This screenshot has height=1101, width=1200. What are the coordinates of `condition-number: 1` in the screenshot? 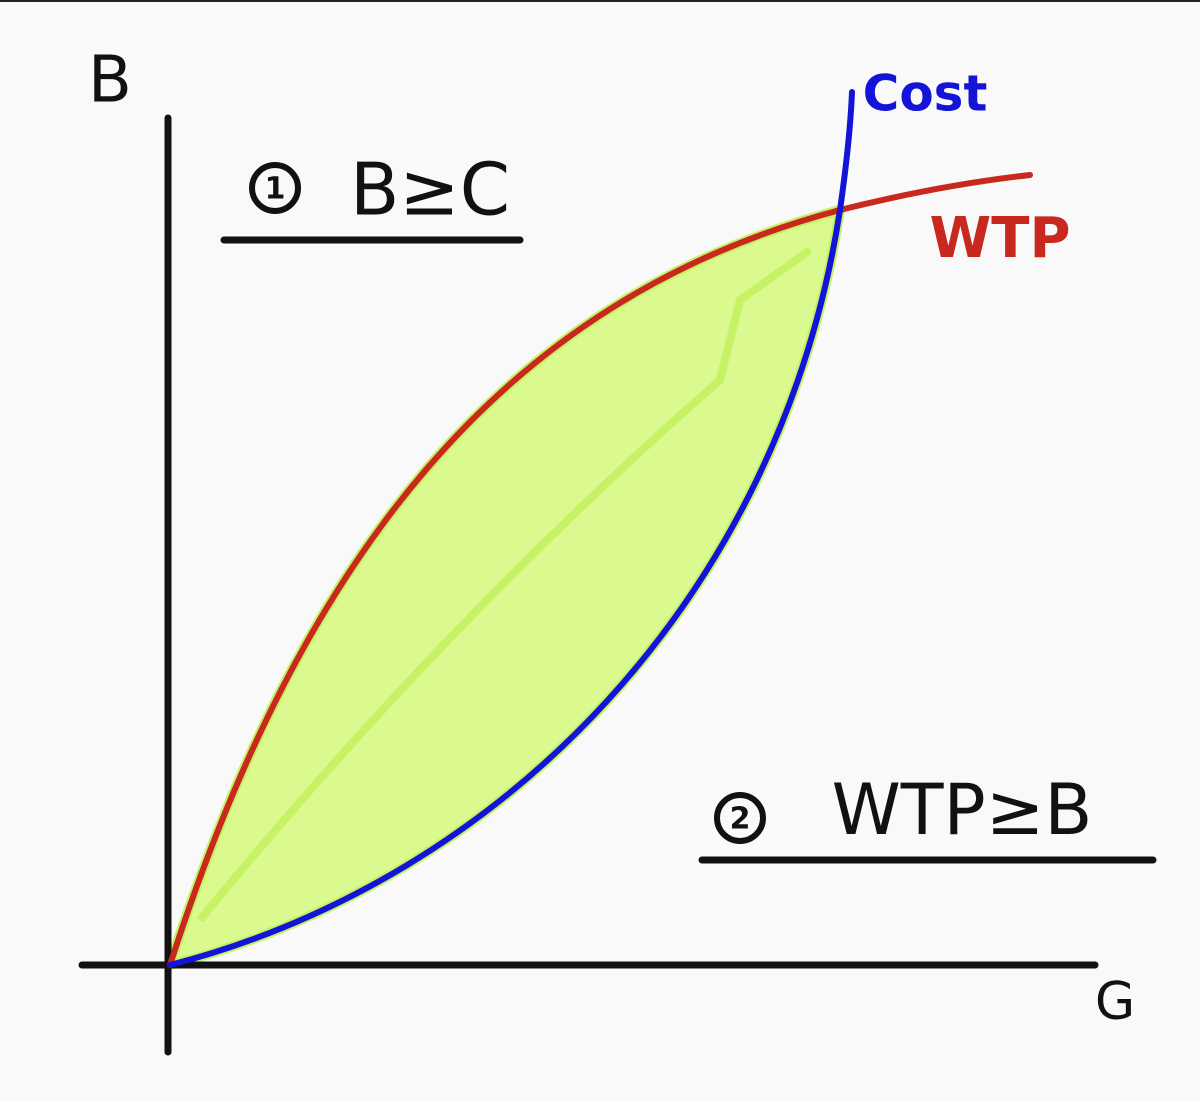 It's located at (275, 189).